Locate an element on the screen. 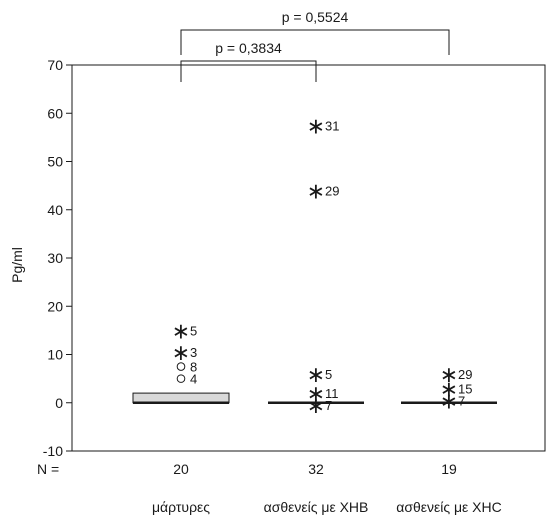 This screenshot has height=521, width=557. y-axis: -10 0 10 20 30 40 50 60 70 is located at coordinates (57, 258).